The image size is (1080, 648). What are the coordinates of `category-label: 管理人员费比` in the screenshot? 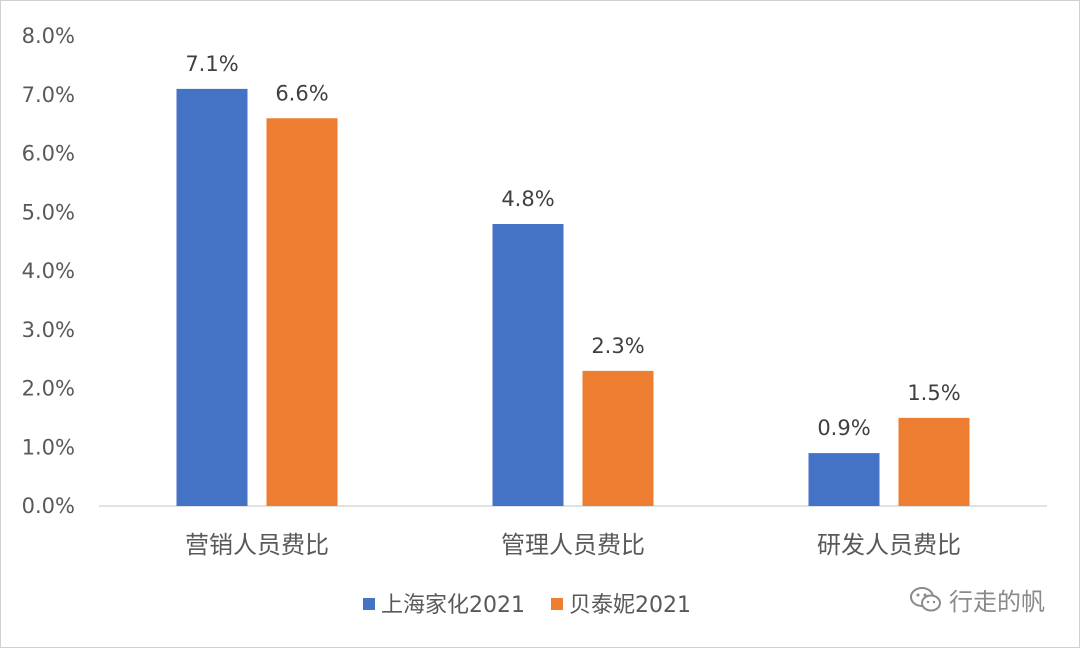 It's located at (573, 545).